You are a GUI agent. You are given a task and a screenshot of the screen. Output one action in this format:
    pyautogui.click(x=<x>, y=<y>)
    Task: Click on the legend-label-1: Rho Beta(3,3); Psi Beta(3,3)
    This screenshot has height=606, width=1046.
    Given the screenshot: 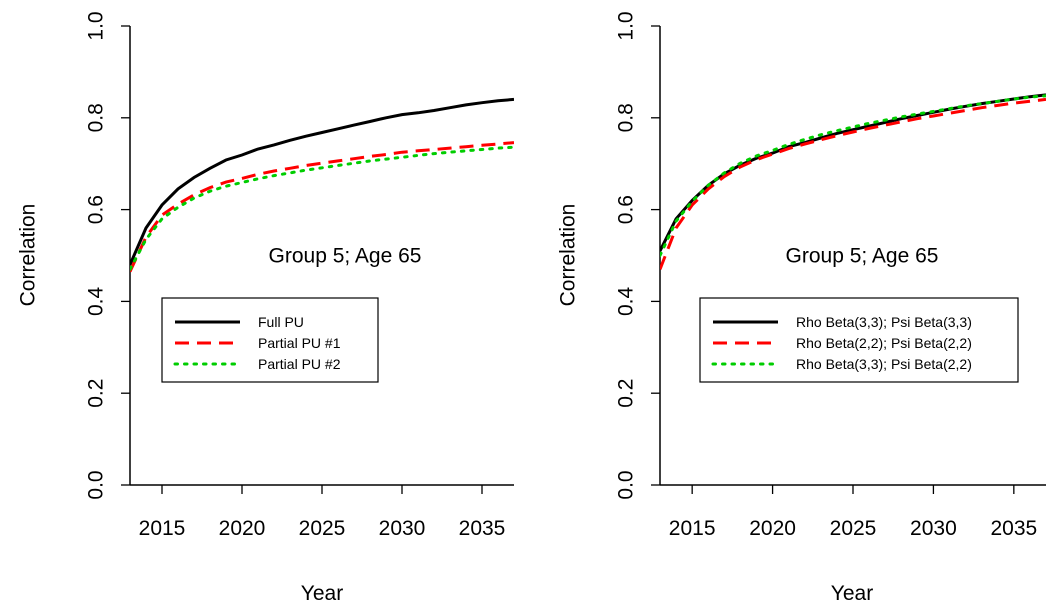 What is the action you would take?
    pyautogui.click(x=884, y=322)
    